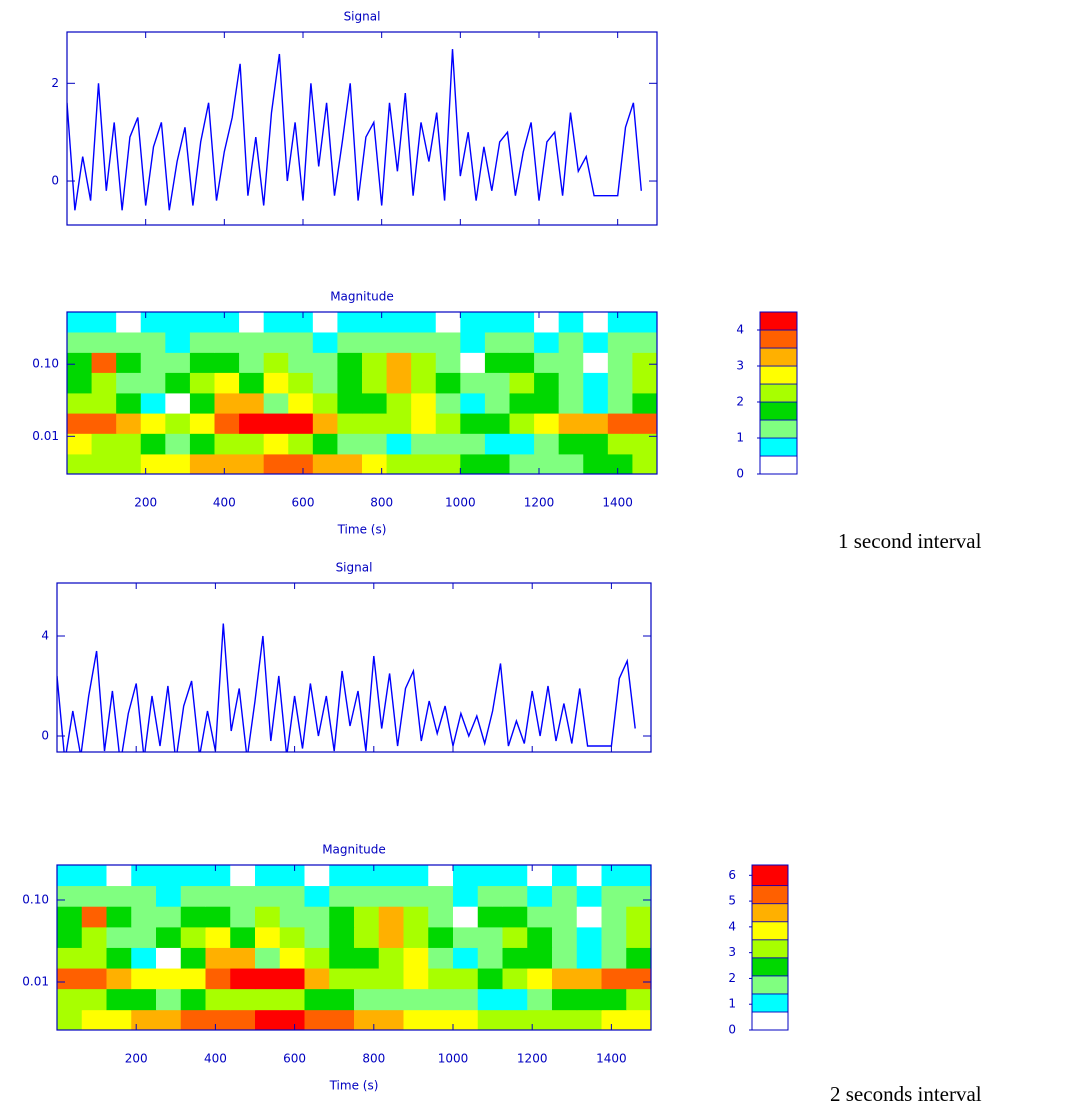 The width and height of the screenshot is (1080, 1114). I want to click on x-tick-label: 1400, so click(611, 1059).